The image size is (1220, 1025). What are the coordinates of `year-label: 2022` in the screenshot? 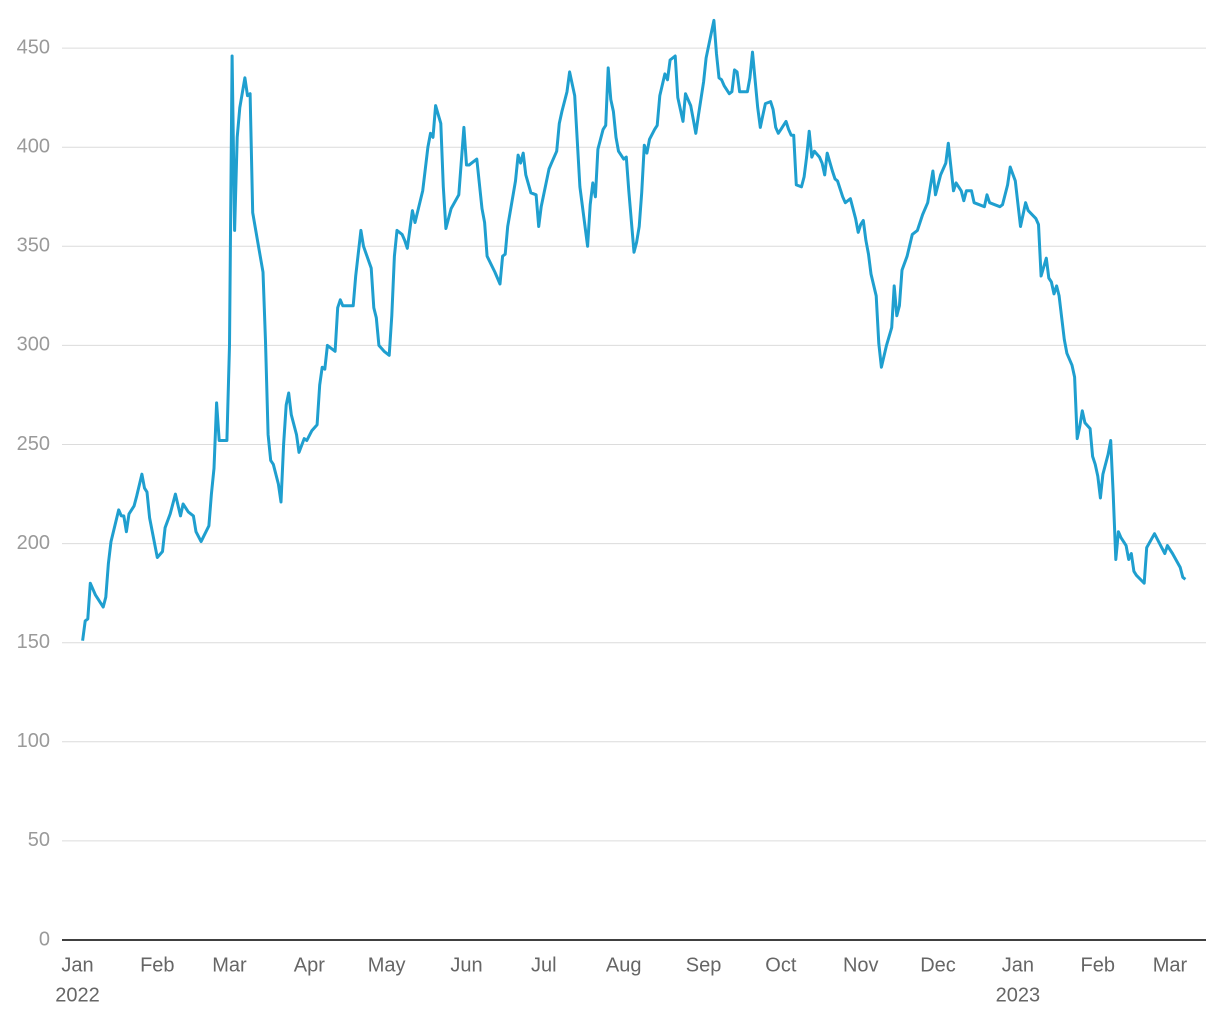 It's located at (77, 995).